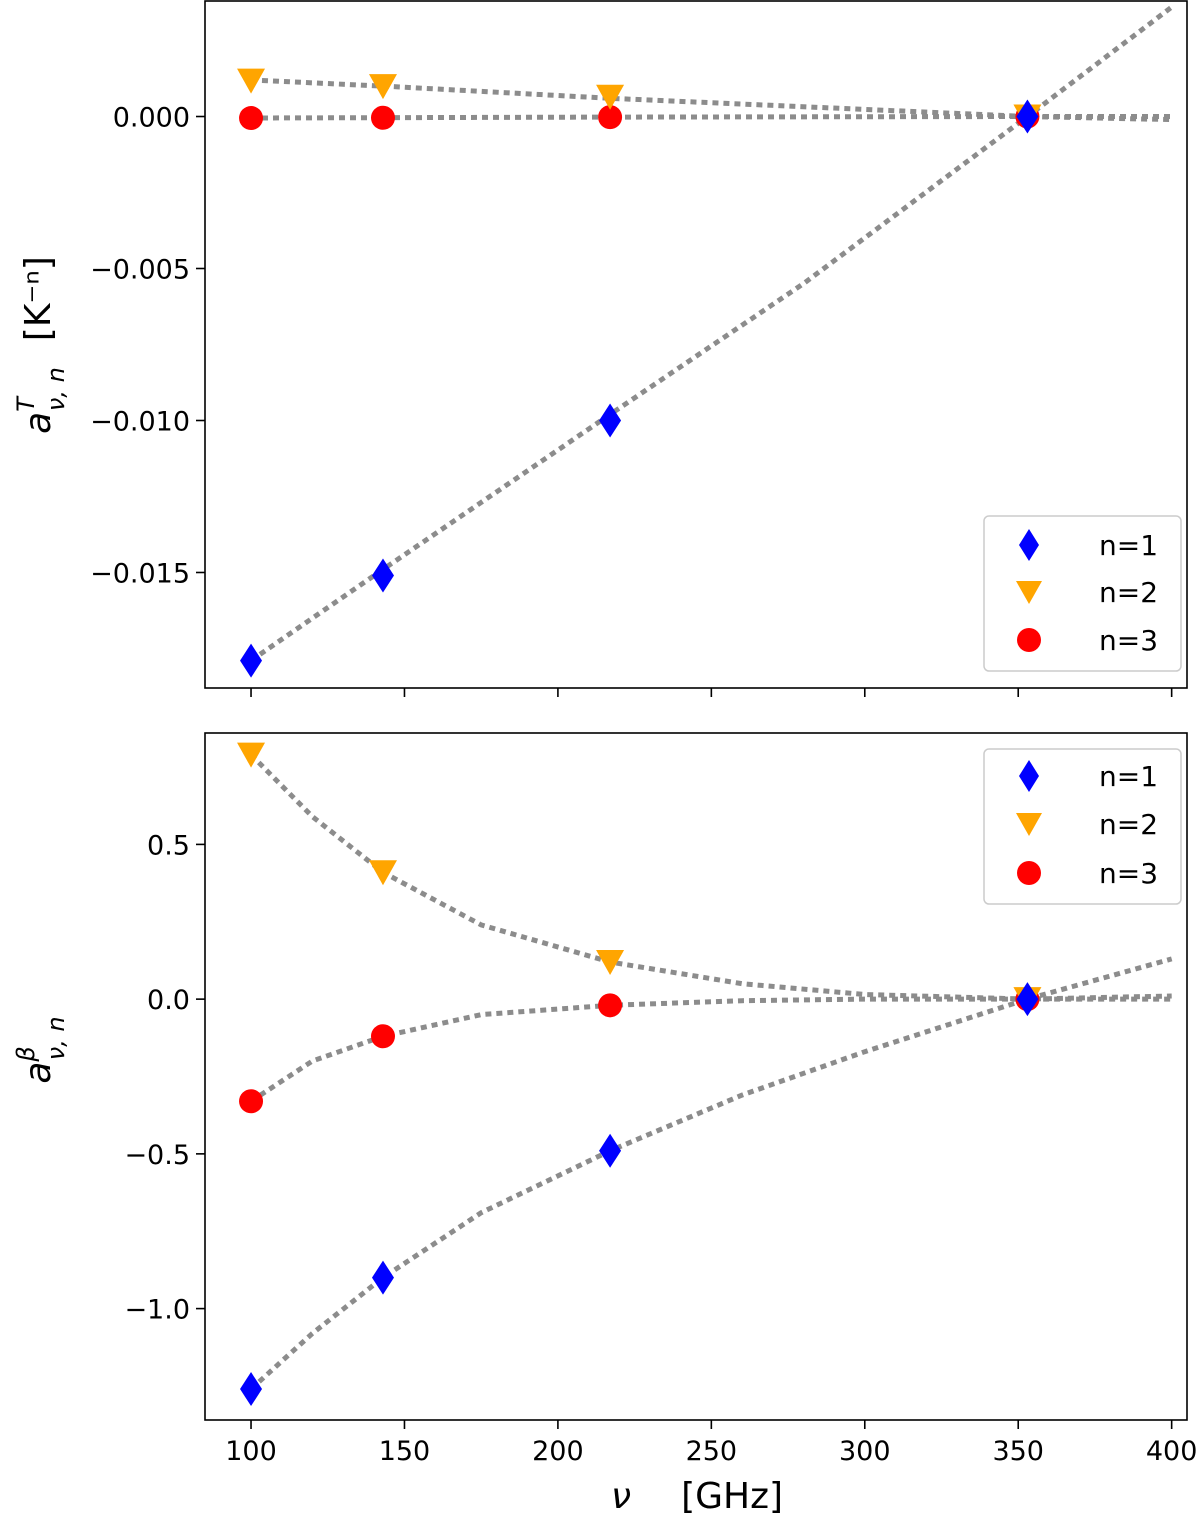 Image resolution: width=1200 pixels, height=1516 pixels. I want to click on top-legend-label-n2: n=2, so click(1128, 592).